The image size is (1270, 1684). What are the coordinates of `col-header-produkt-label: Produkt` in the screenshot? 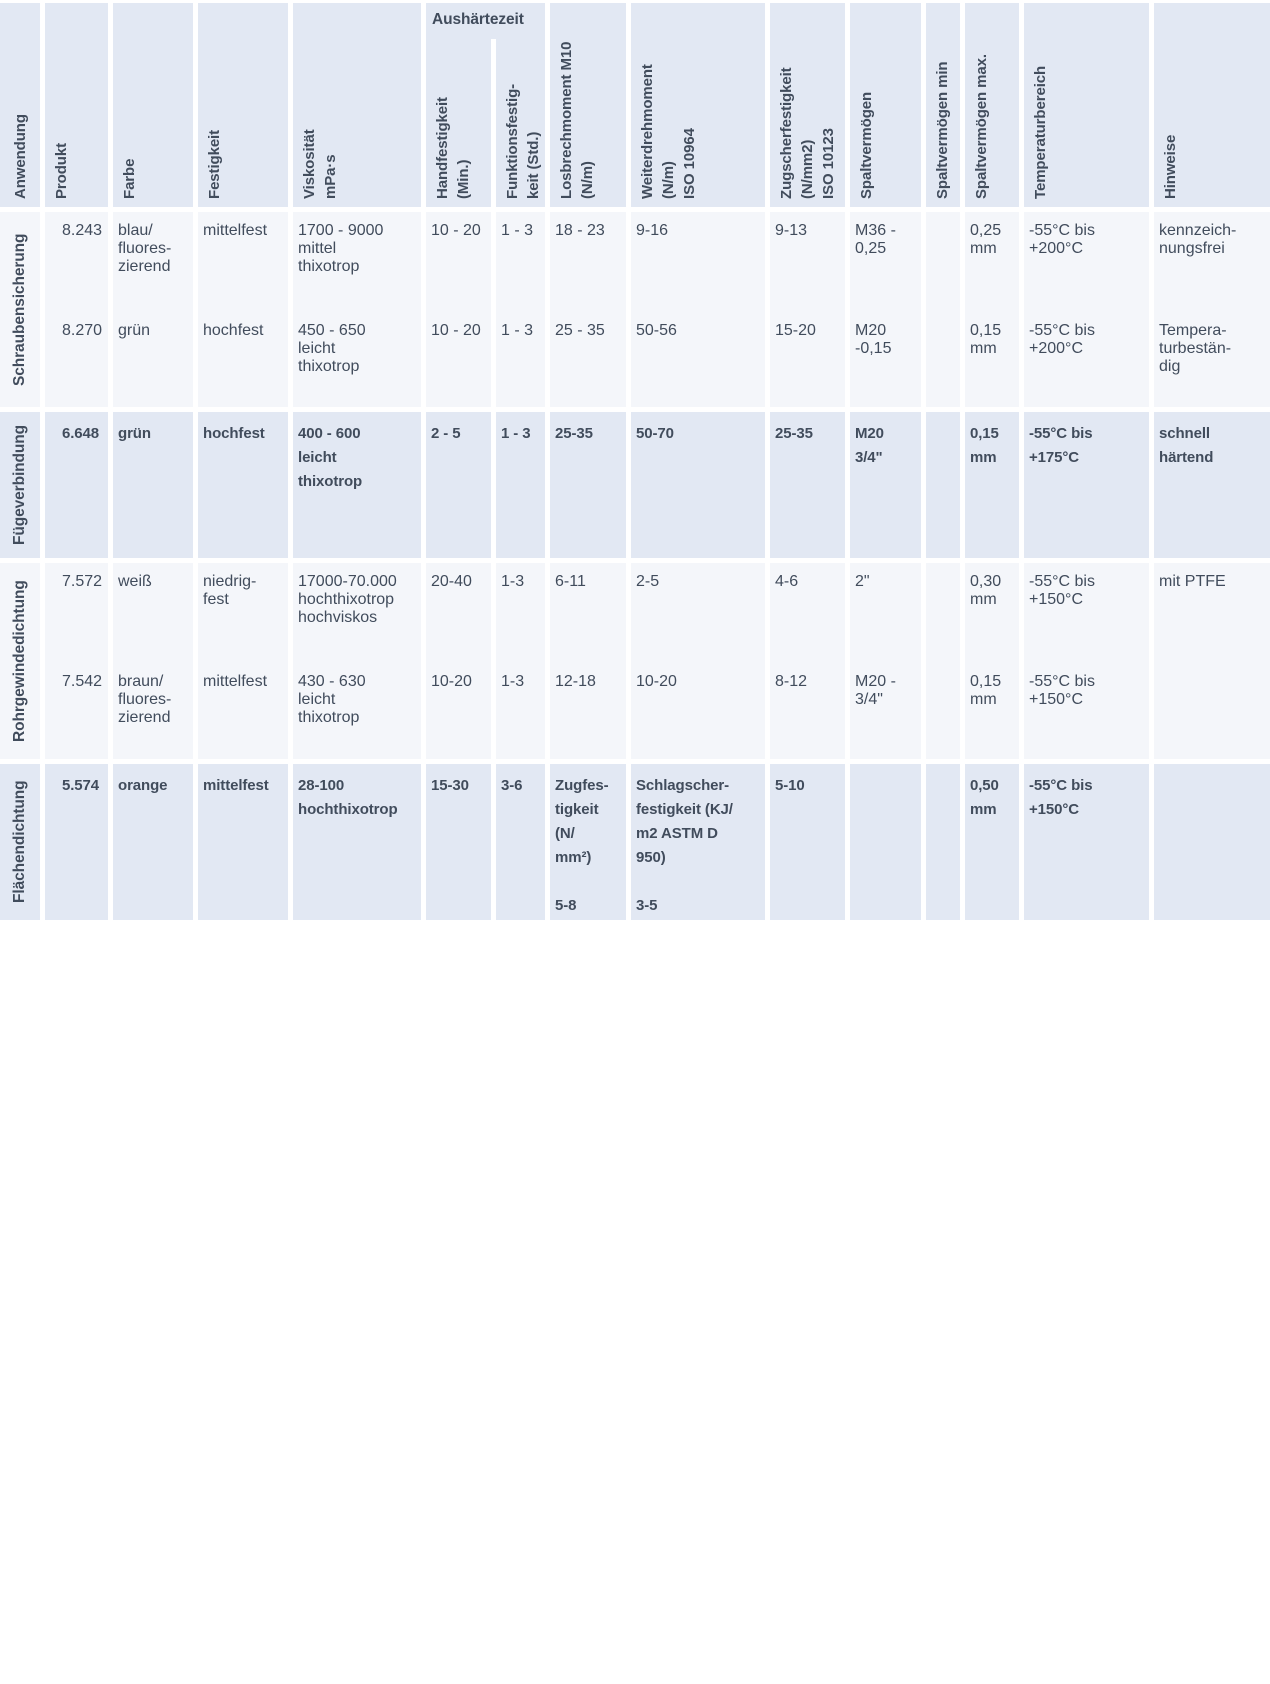 It's located at (61, 171).